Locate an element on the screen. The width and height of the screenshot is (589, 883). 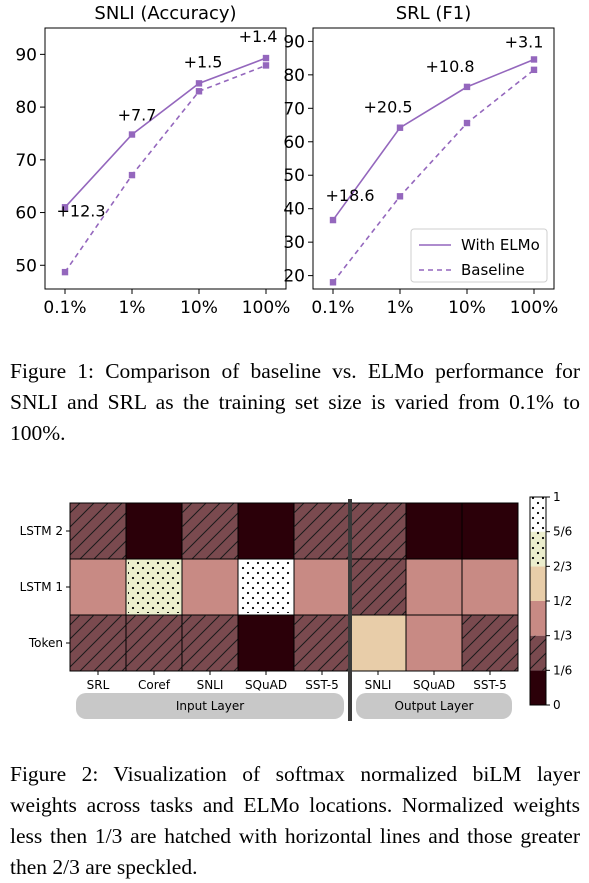
colorbar-tick-label: 5/6 is located at coordinates (562, 532).